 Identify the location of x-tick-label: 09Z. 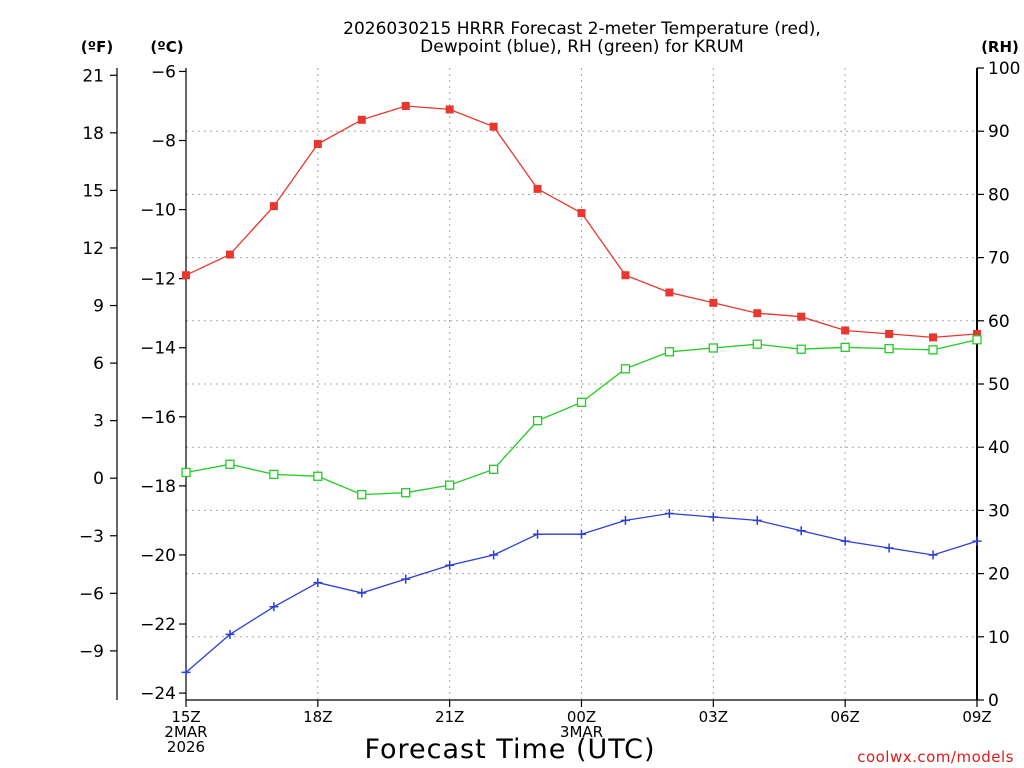
(976, 717).